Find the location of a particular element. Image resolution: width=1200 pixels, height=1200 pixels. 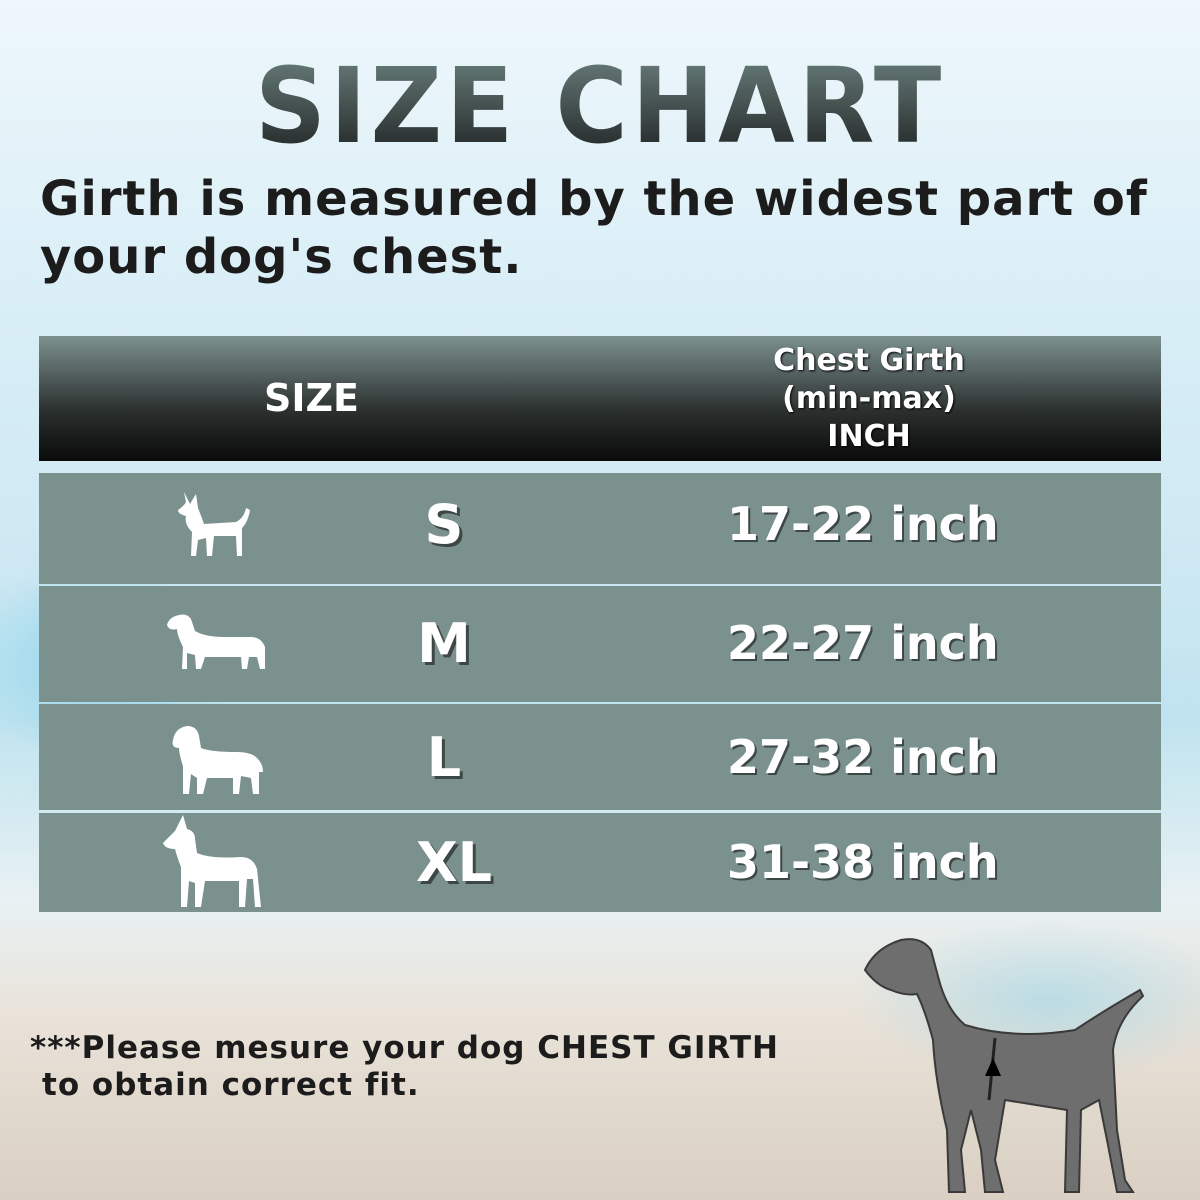

girth-value: 22-27 inch is located at coordinates (863, 643).